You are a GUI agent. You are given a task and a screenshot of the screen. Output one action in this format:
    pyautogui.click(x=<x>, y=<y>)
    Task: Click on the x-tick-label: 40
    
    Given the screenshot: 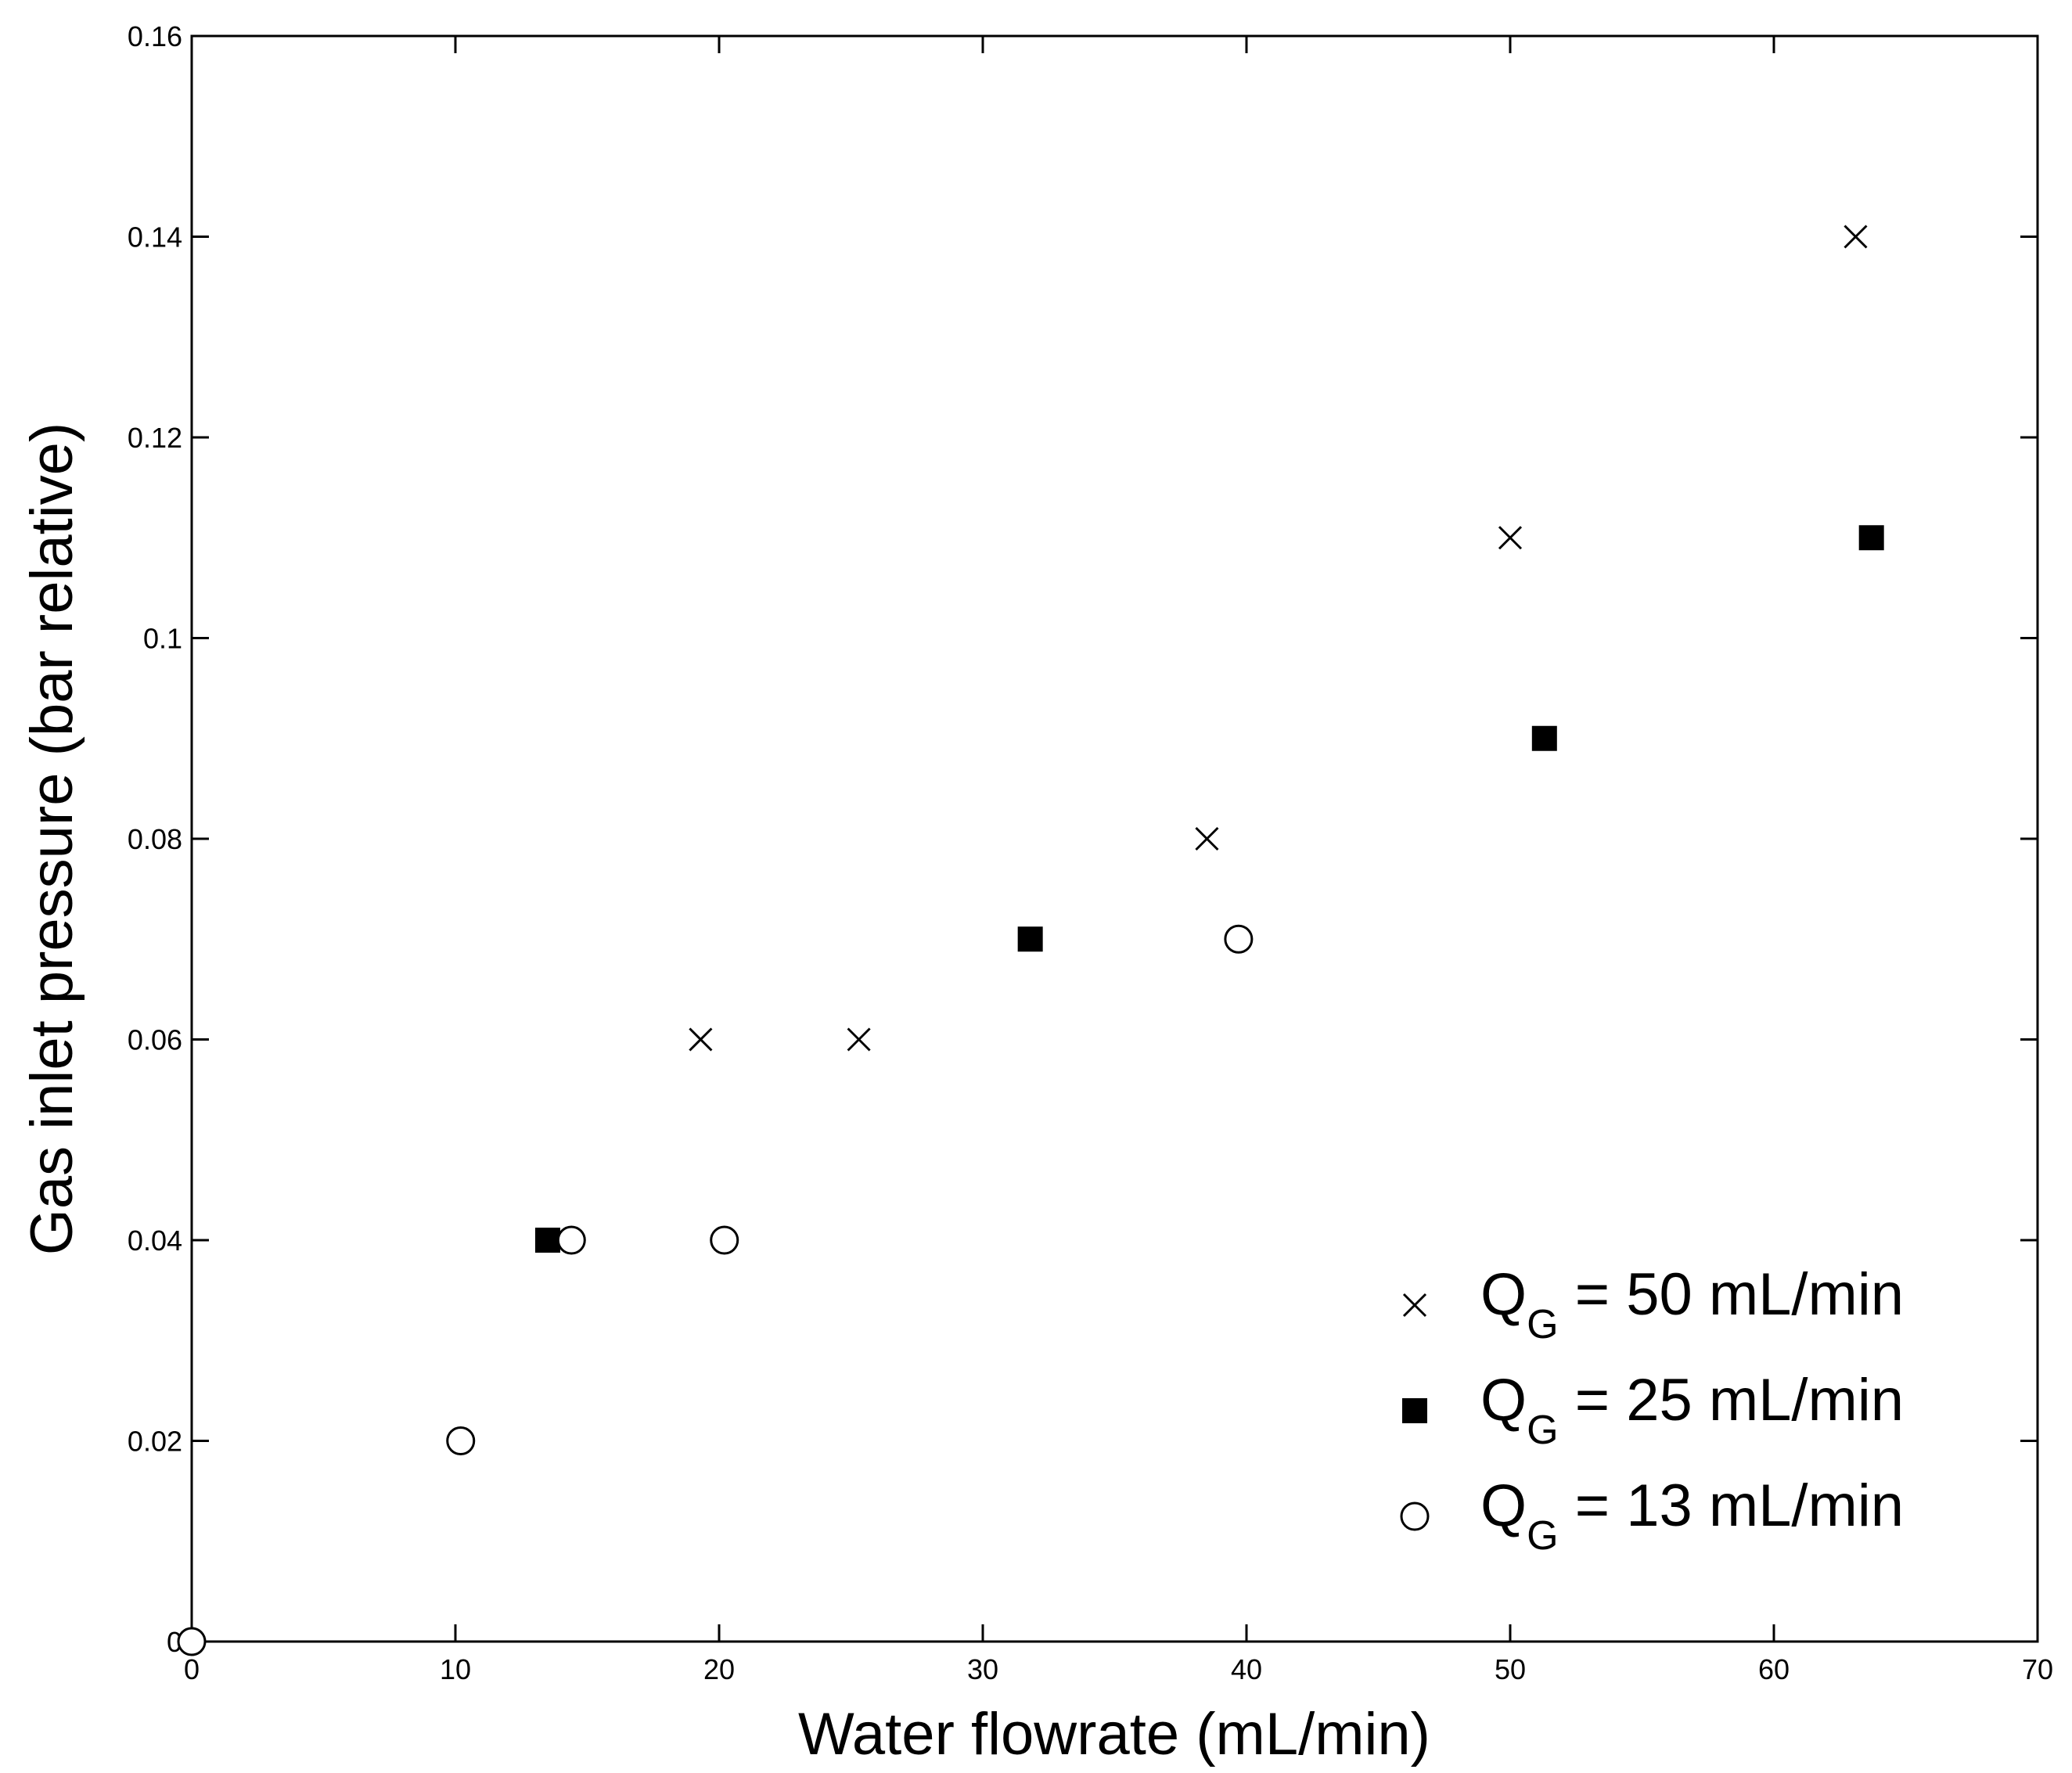 What is the action you would take?
    pyautogui.click(x=1247, y=1669)
    